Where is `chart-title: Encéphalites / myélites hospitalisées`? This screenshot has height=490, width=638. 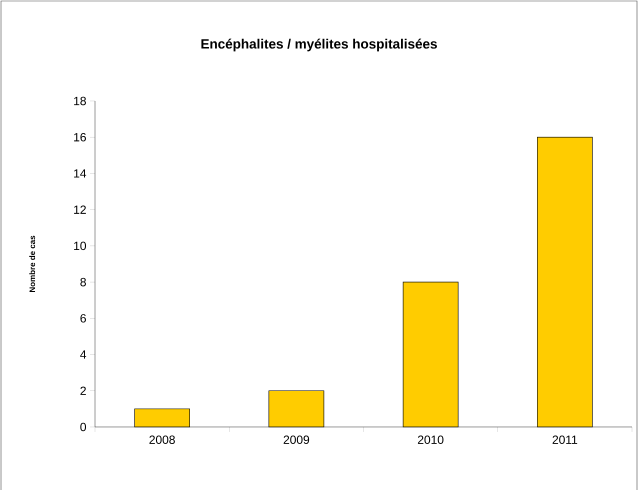
chart-title: Encéphalites / myélites hospitalisées is located at coordinates (319, 45).